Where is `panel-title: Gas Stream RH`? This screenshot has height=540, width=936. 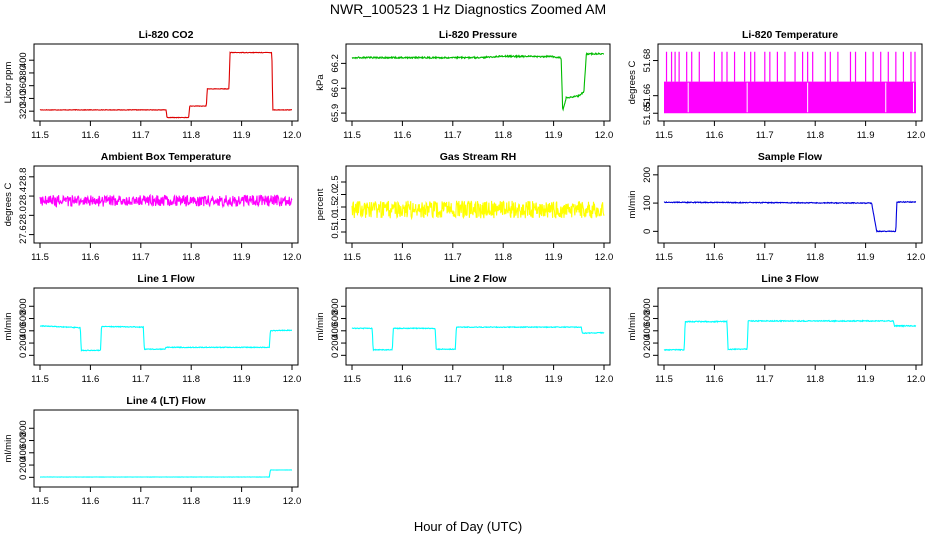
panel-title: Gas Stream RH is located at coordinates (478, 157).